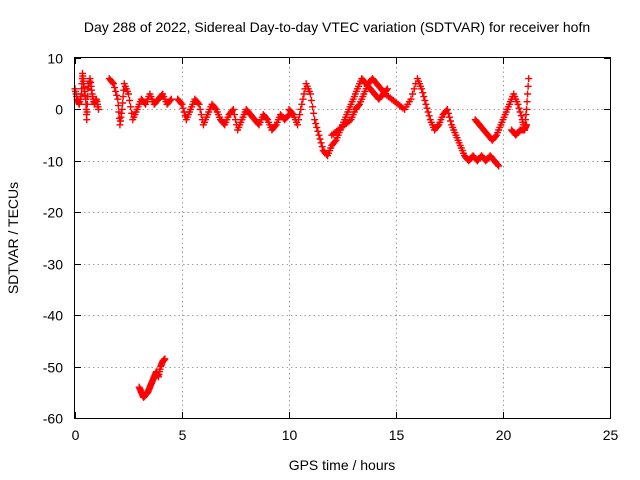 This screenshot has width=640, height=480. Describe the element at coordinates (504, 435) in the screenshot. I see `x-tick-label: 20` at that location.